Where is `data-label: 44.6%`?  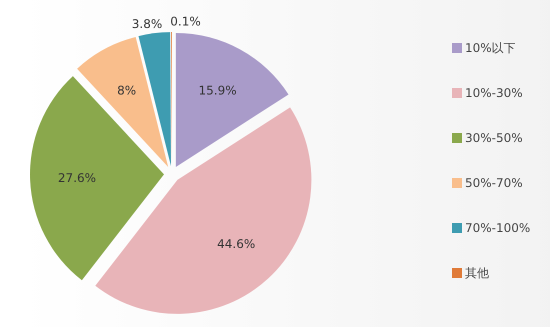 data-label: 44.6% is located at coordinates (236, 244).